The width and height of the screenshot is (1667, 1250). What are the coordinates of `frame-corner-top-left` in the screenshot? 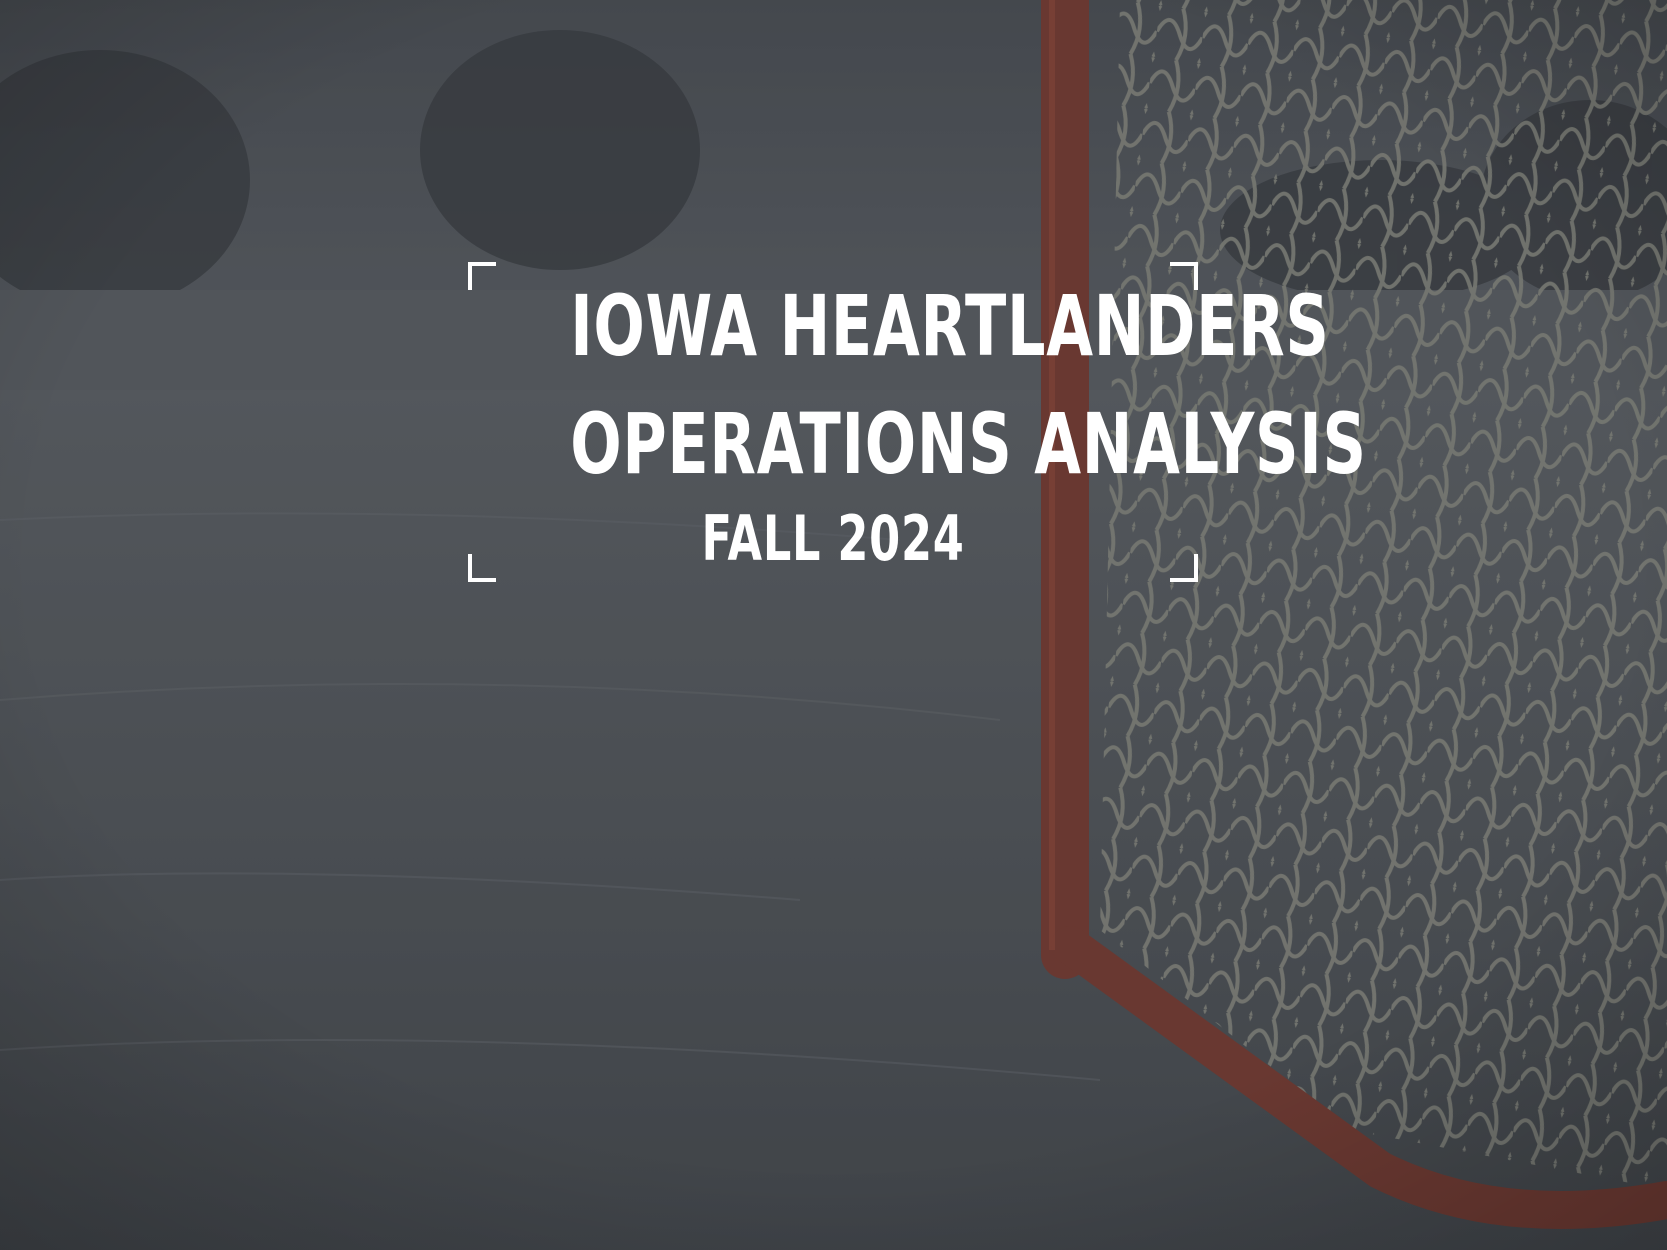 It's located at (482, 276).